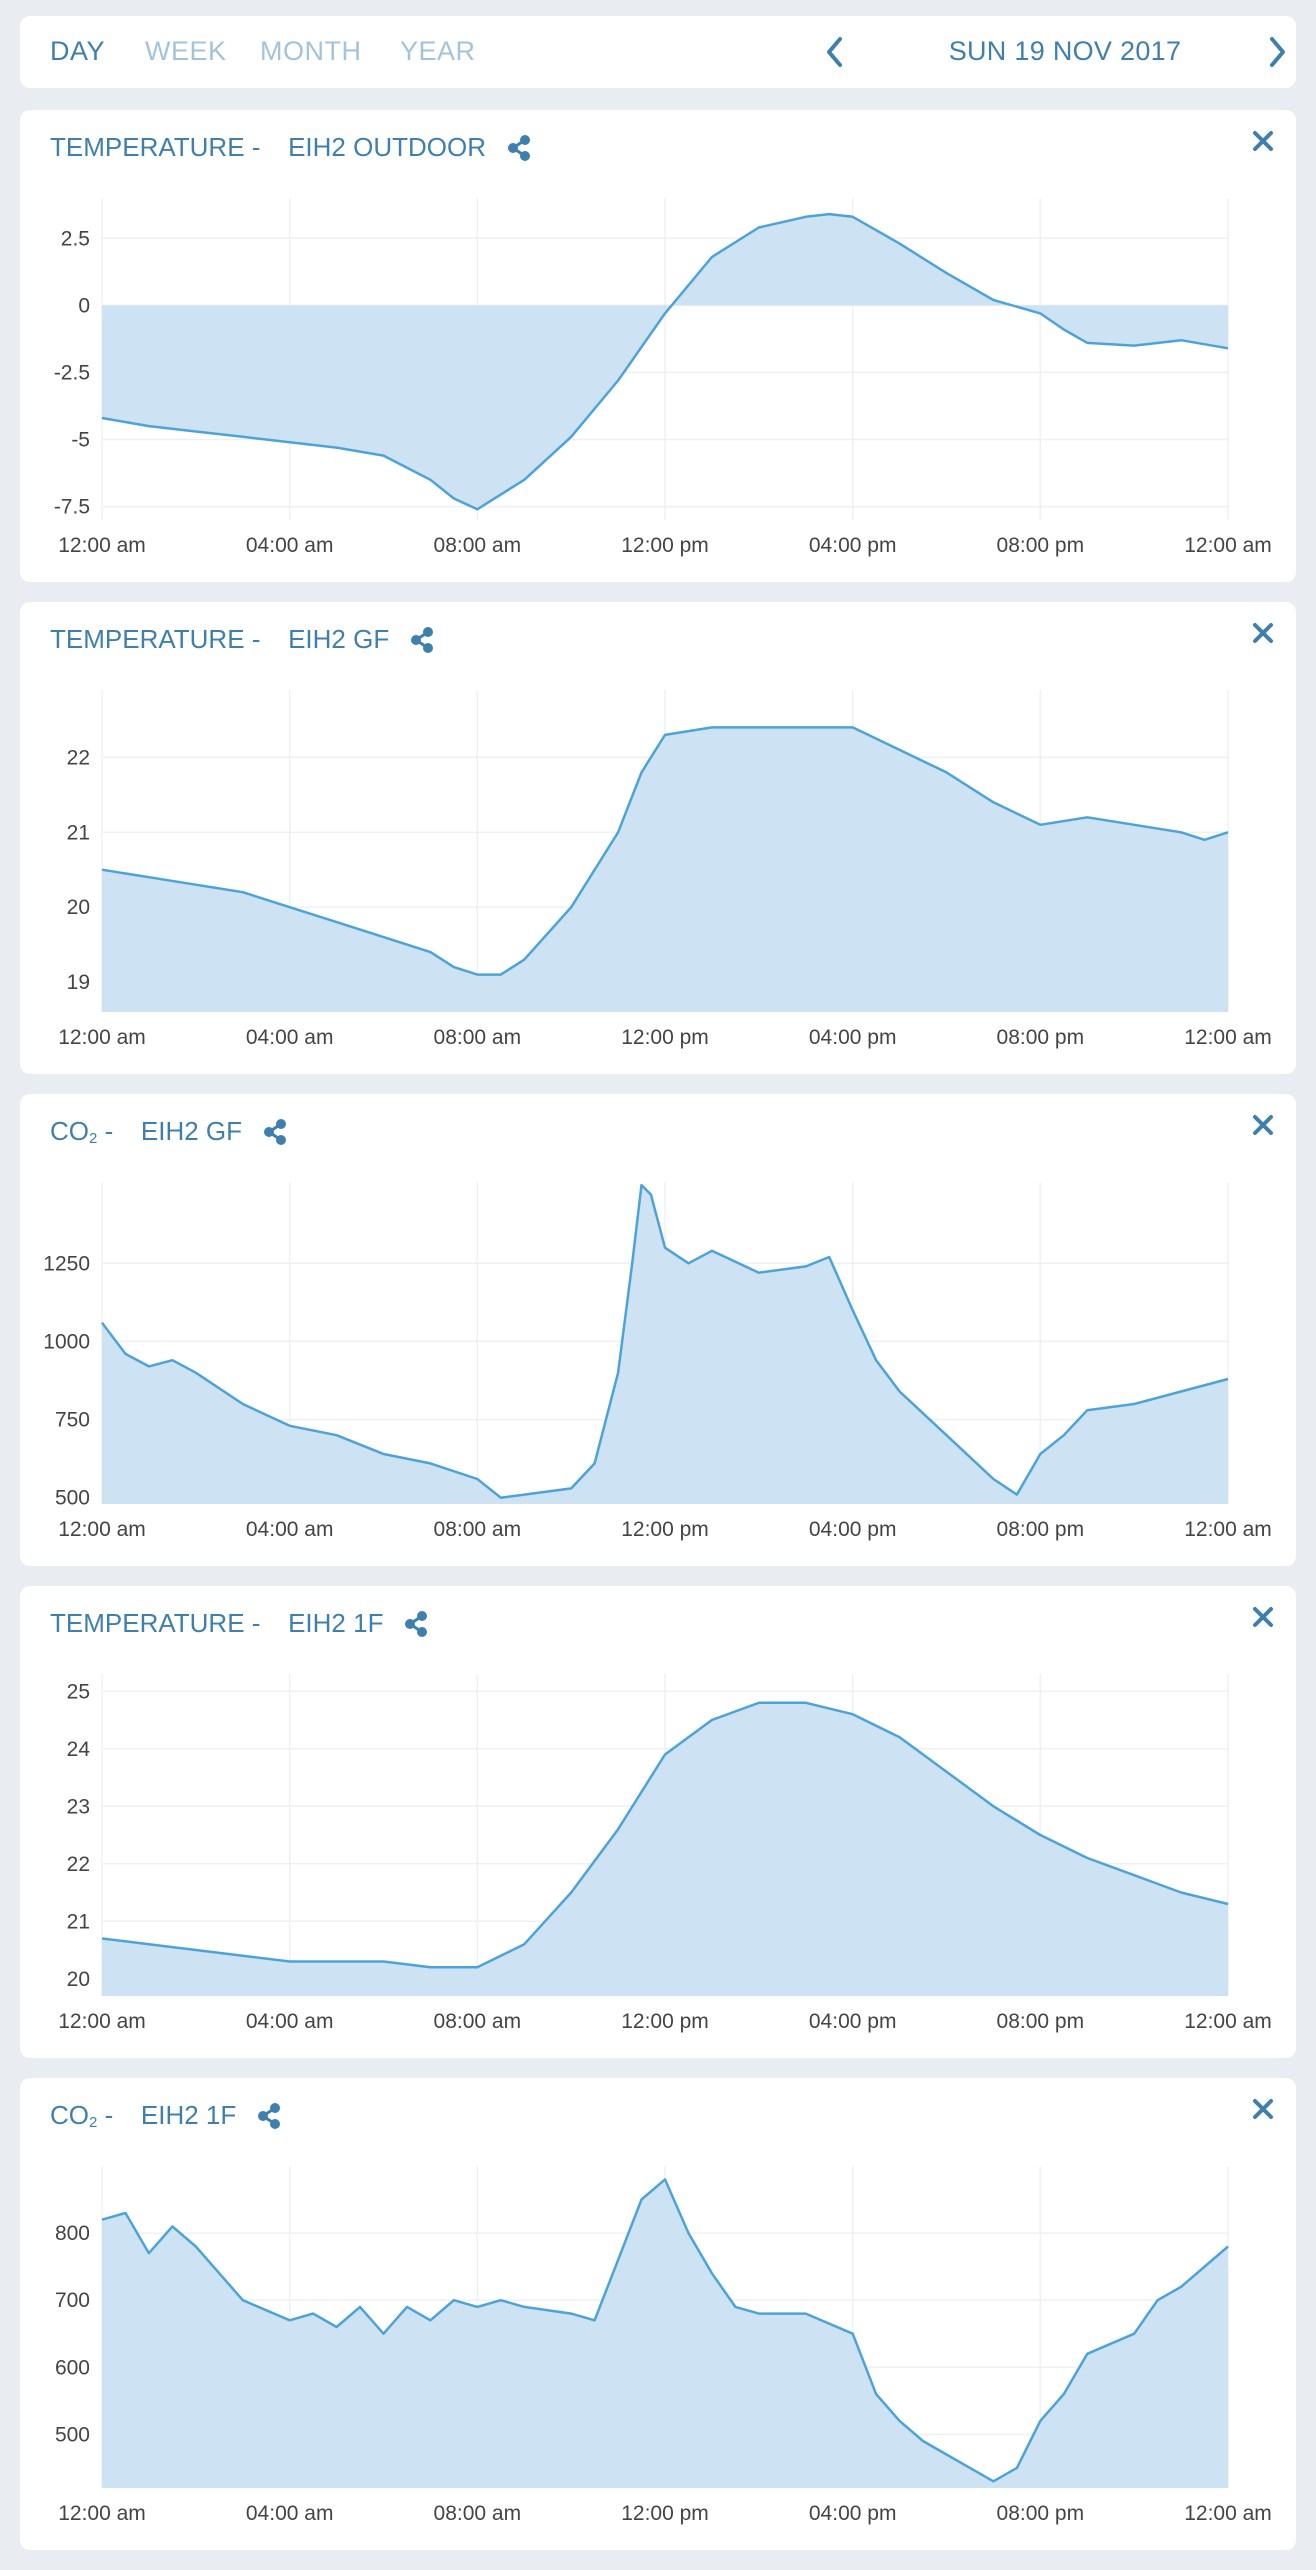 This screenshot has width=1316, height=2570. What do you see at coordinates (658, 52) in the screenshot?
I see `period-nav-bar: DAY WEEK MONTH YEAR SUN 19 NOV 2017` at bounding box center [658, 52].